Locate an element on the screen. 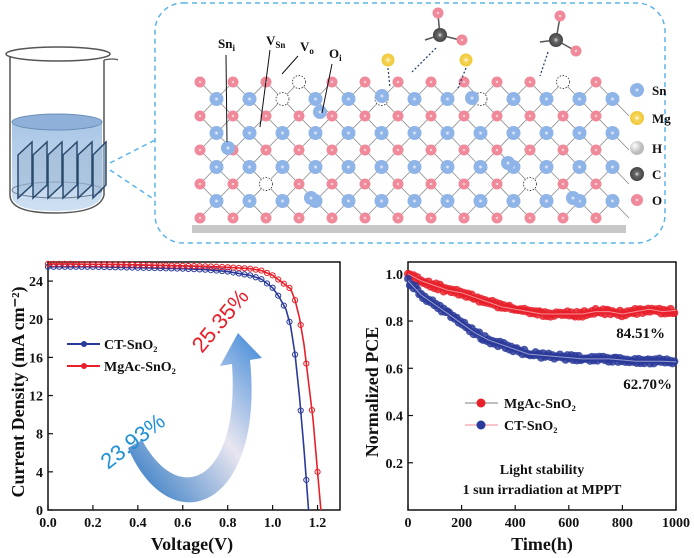 This screenshot has width=694, height=558. annotation-line2: 1 sun irradiation at MPPT is located at coordinates (542, 490).